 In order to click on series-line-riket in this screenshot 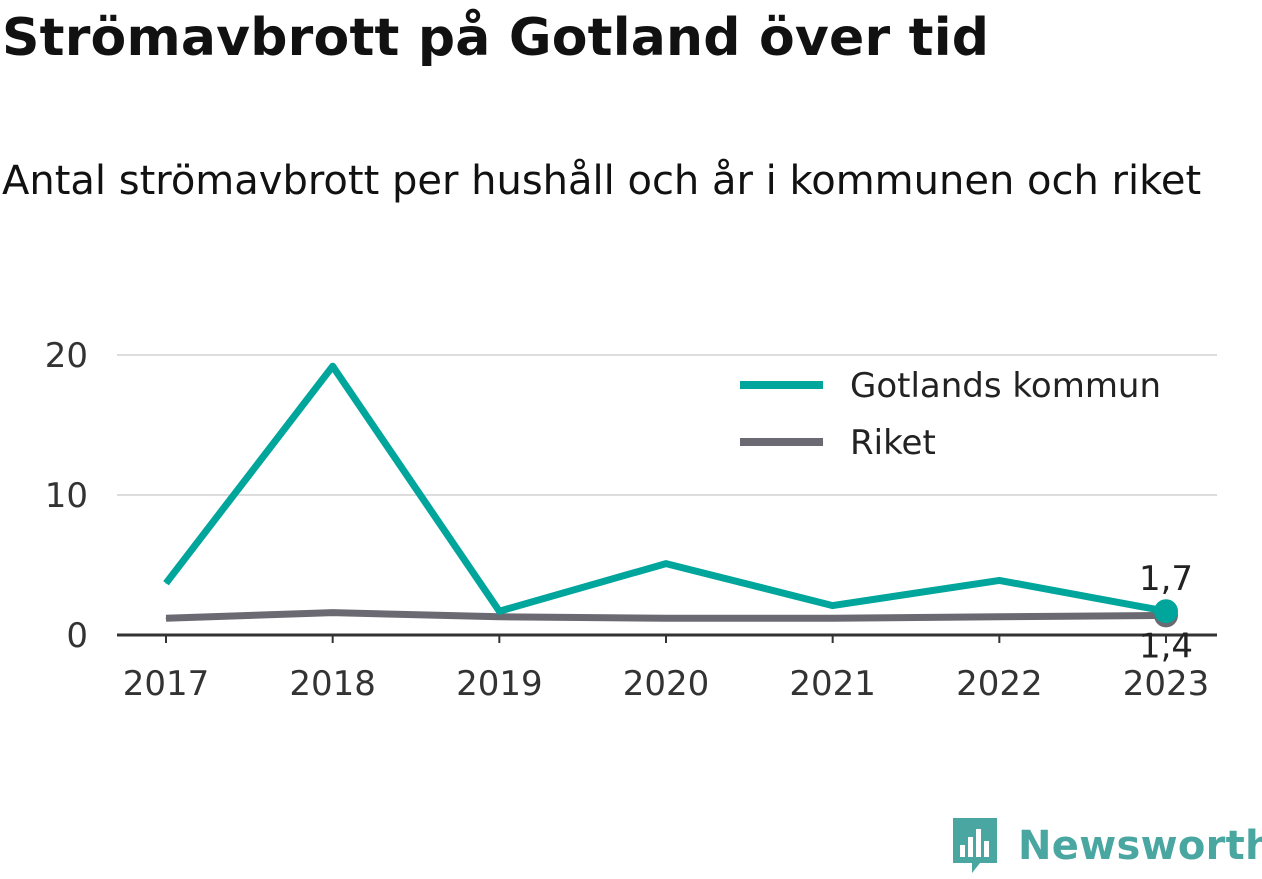, I will do `click(666, 615)`.